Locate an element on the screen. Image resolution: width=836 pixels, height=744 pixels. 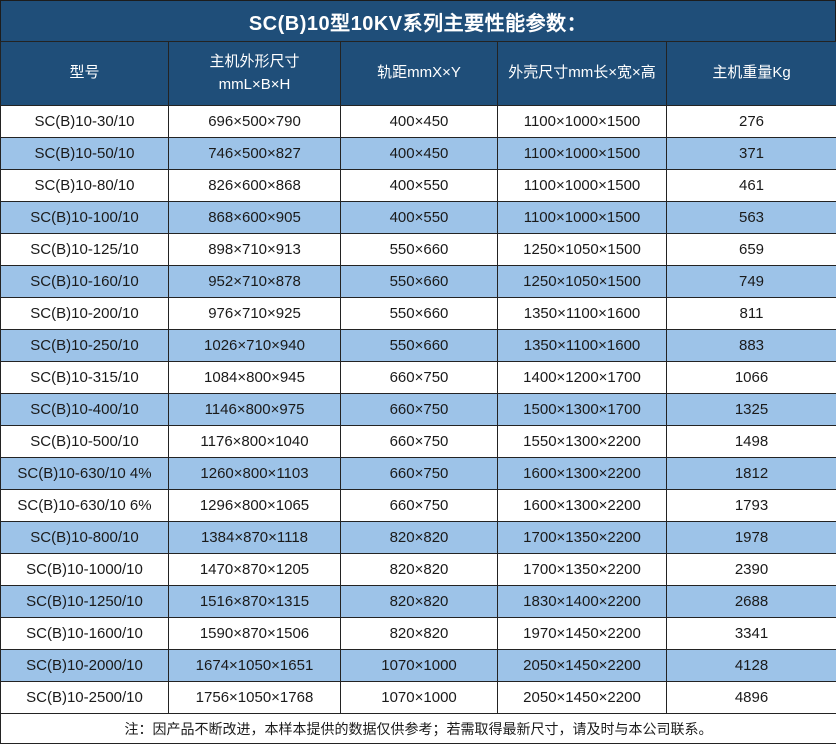
cell-main-dimensions: 1470×870×1205 is located at coordinates (255, 570).